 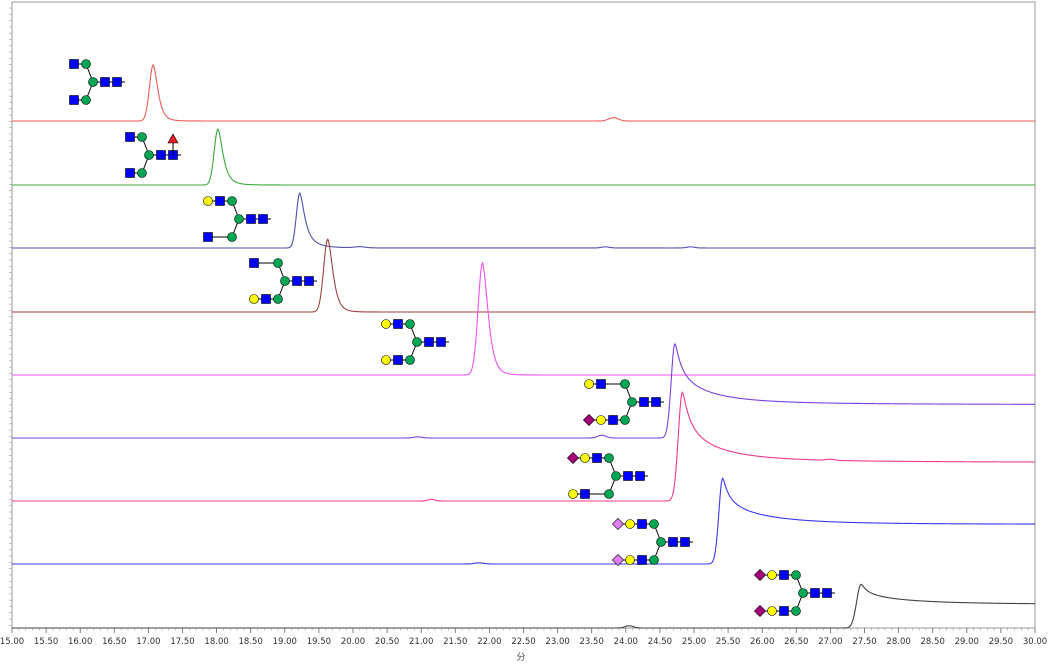 What do you see at coordinates (12, 642) in the screenshot?
I see `x-tick-label: 15.00` at bounding box center [12, 642].